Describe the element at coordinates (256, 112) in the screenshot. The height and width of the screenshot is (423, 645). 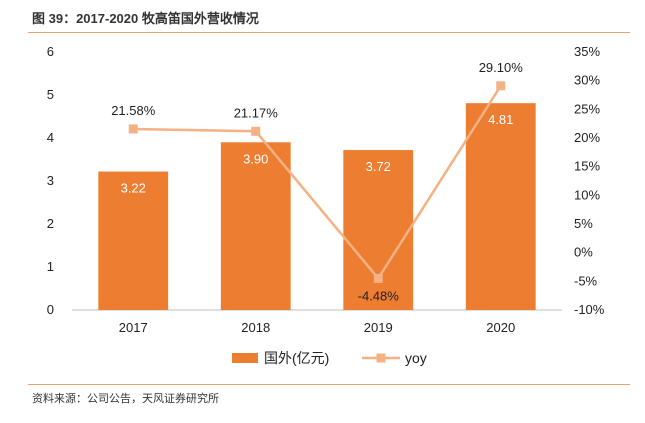
I see `yoy-data-label: 21.17%` at that location.